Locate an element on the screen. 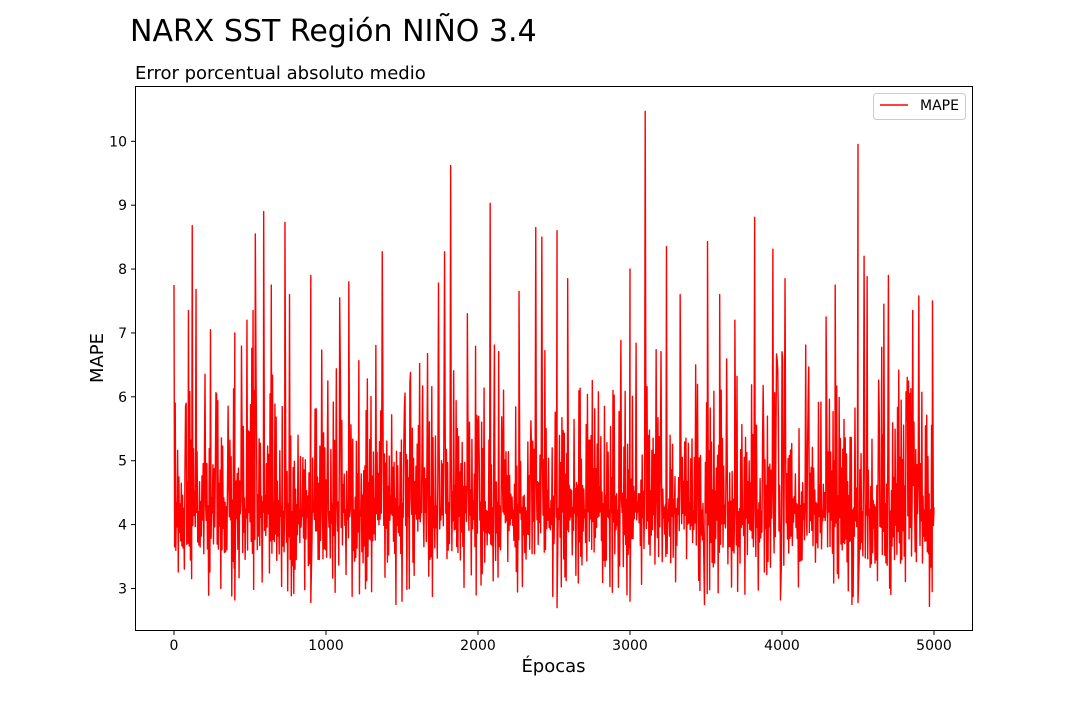 This screenshot has height=720, width=1080. x-axis-label: Épocas is located at coordinates (553, 666).